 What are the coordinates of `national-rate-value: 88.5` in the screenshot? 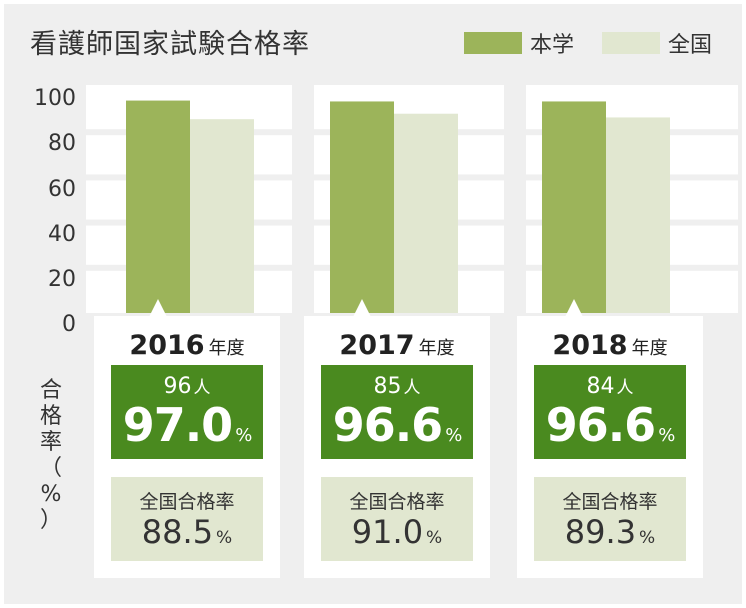 It's located at (177, 532).